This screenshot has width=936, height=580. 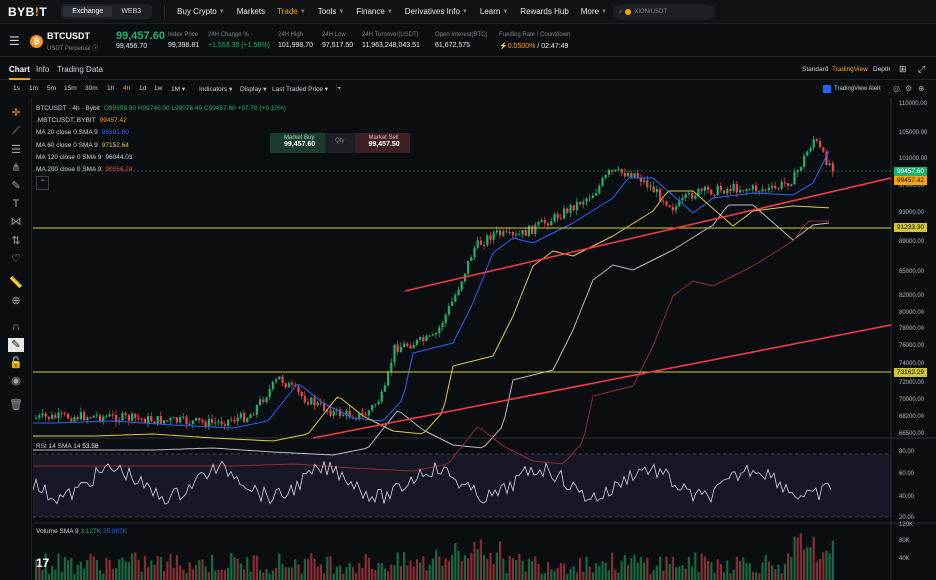 I want to click on symbol-name: BTCUSDT, so click(x=68, y=36).